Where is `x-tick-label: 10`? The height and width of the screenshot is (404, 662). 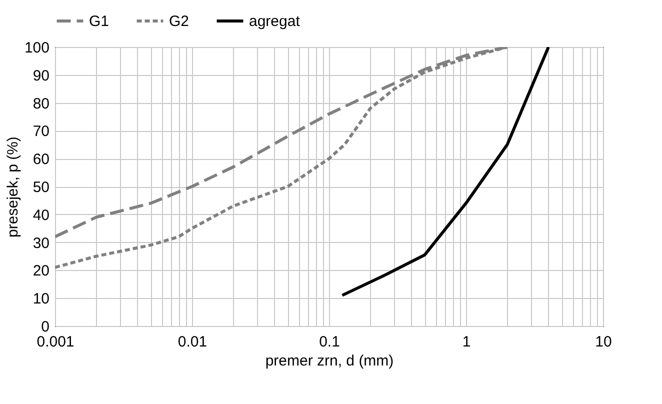
x-tick-label: 10 is located at coordinates (603, 342).